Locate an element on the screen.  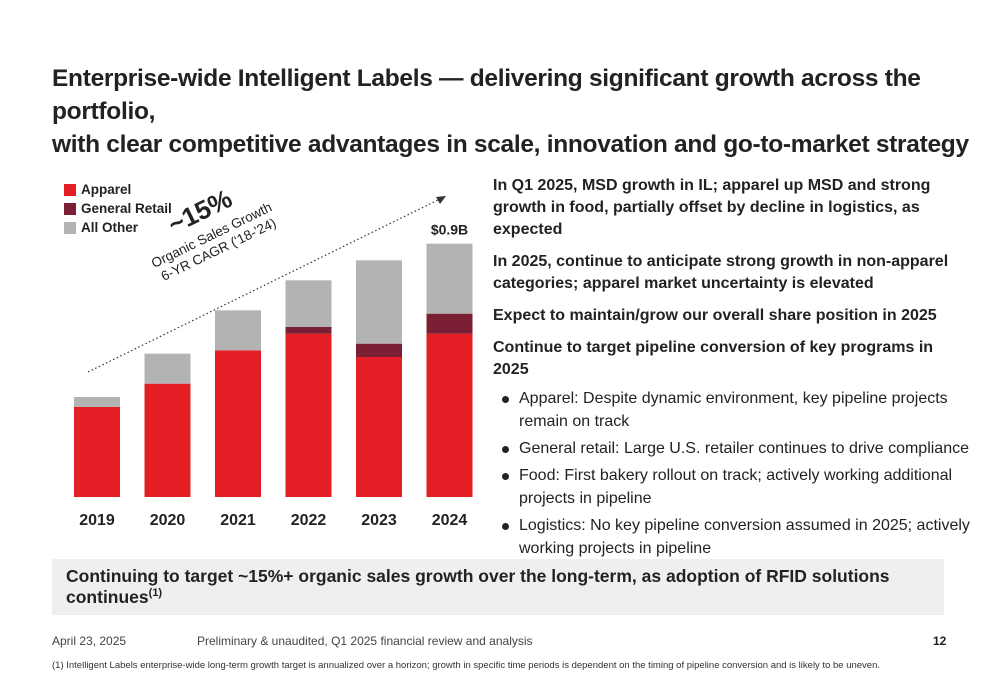
bar-general-retail-2023 is located at coordinates (379, 350).